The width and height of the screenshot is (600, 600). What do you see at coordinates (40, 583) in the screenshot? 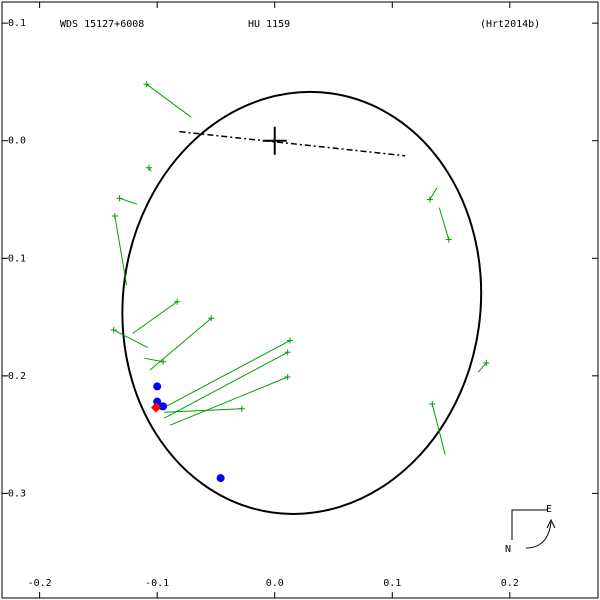
I see `x-tick-label: -0.2` at bounding box center [40, 583].